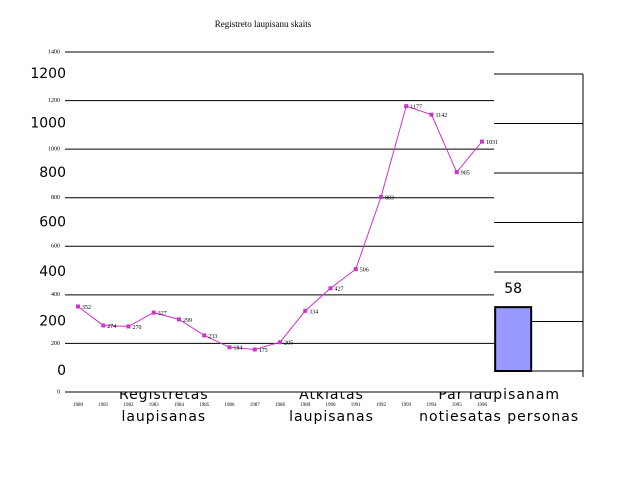 The image size is (624, 480). I want to click on data-label: 299, so click(187, 321).